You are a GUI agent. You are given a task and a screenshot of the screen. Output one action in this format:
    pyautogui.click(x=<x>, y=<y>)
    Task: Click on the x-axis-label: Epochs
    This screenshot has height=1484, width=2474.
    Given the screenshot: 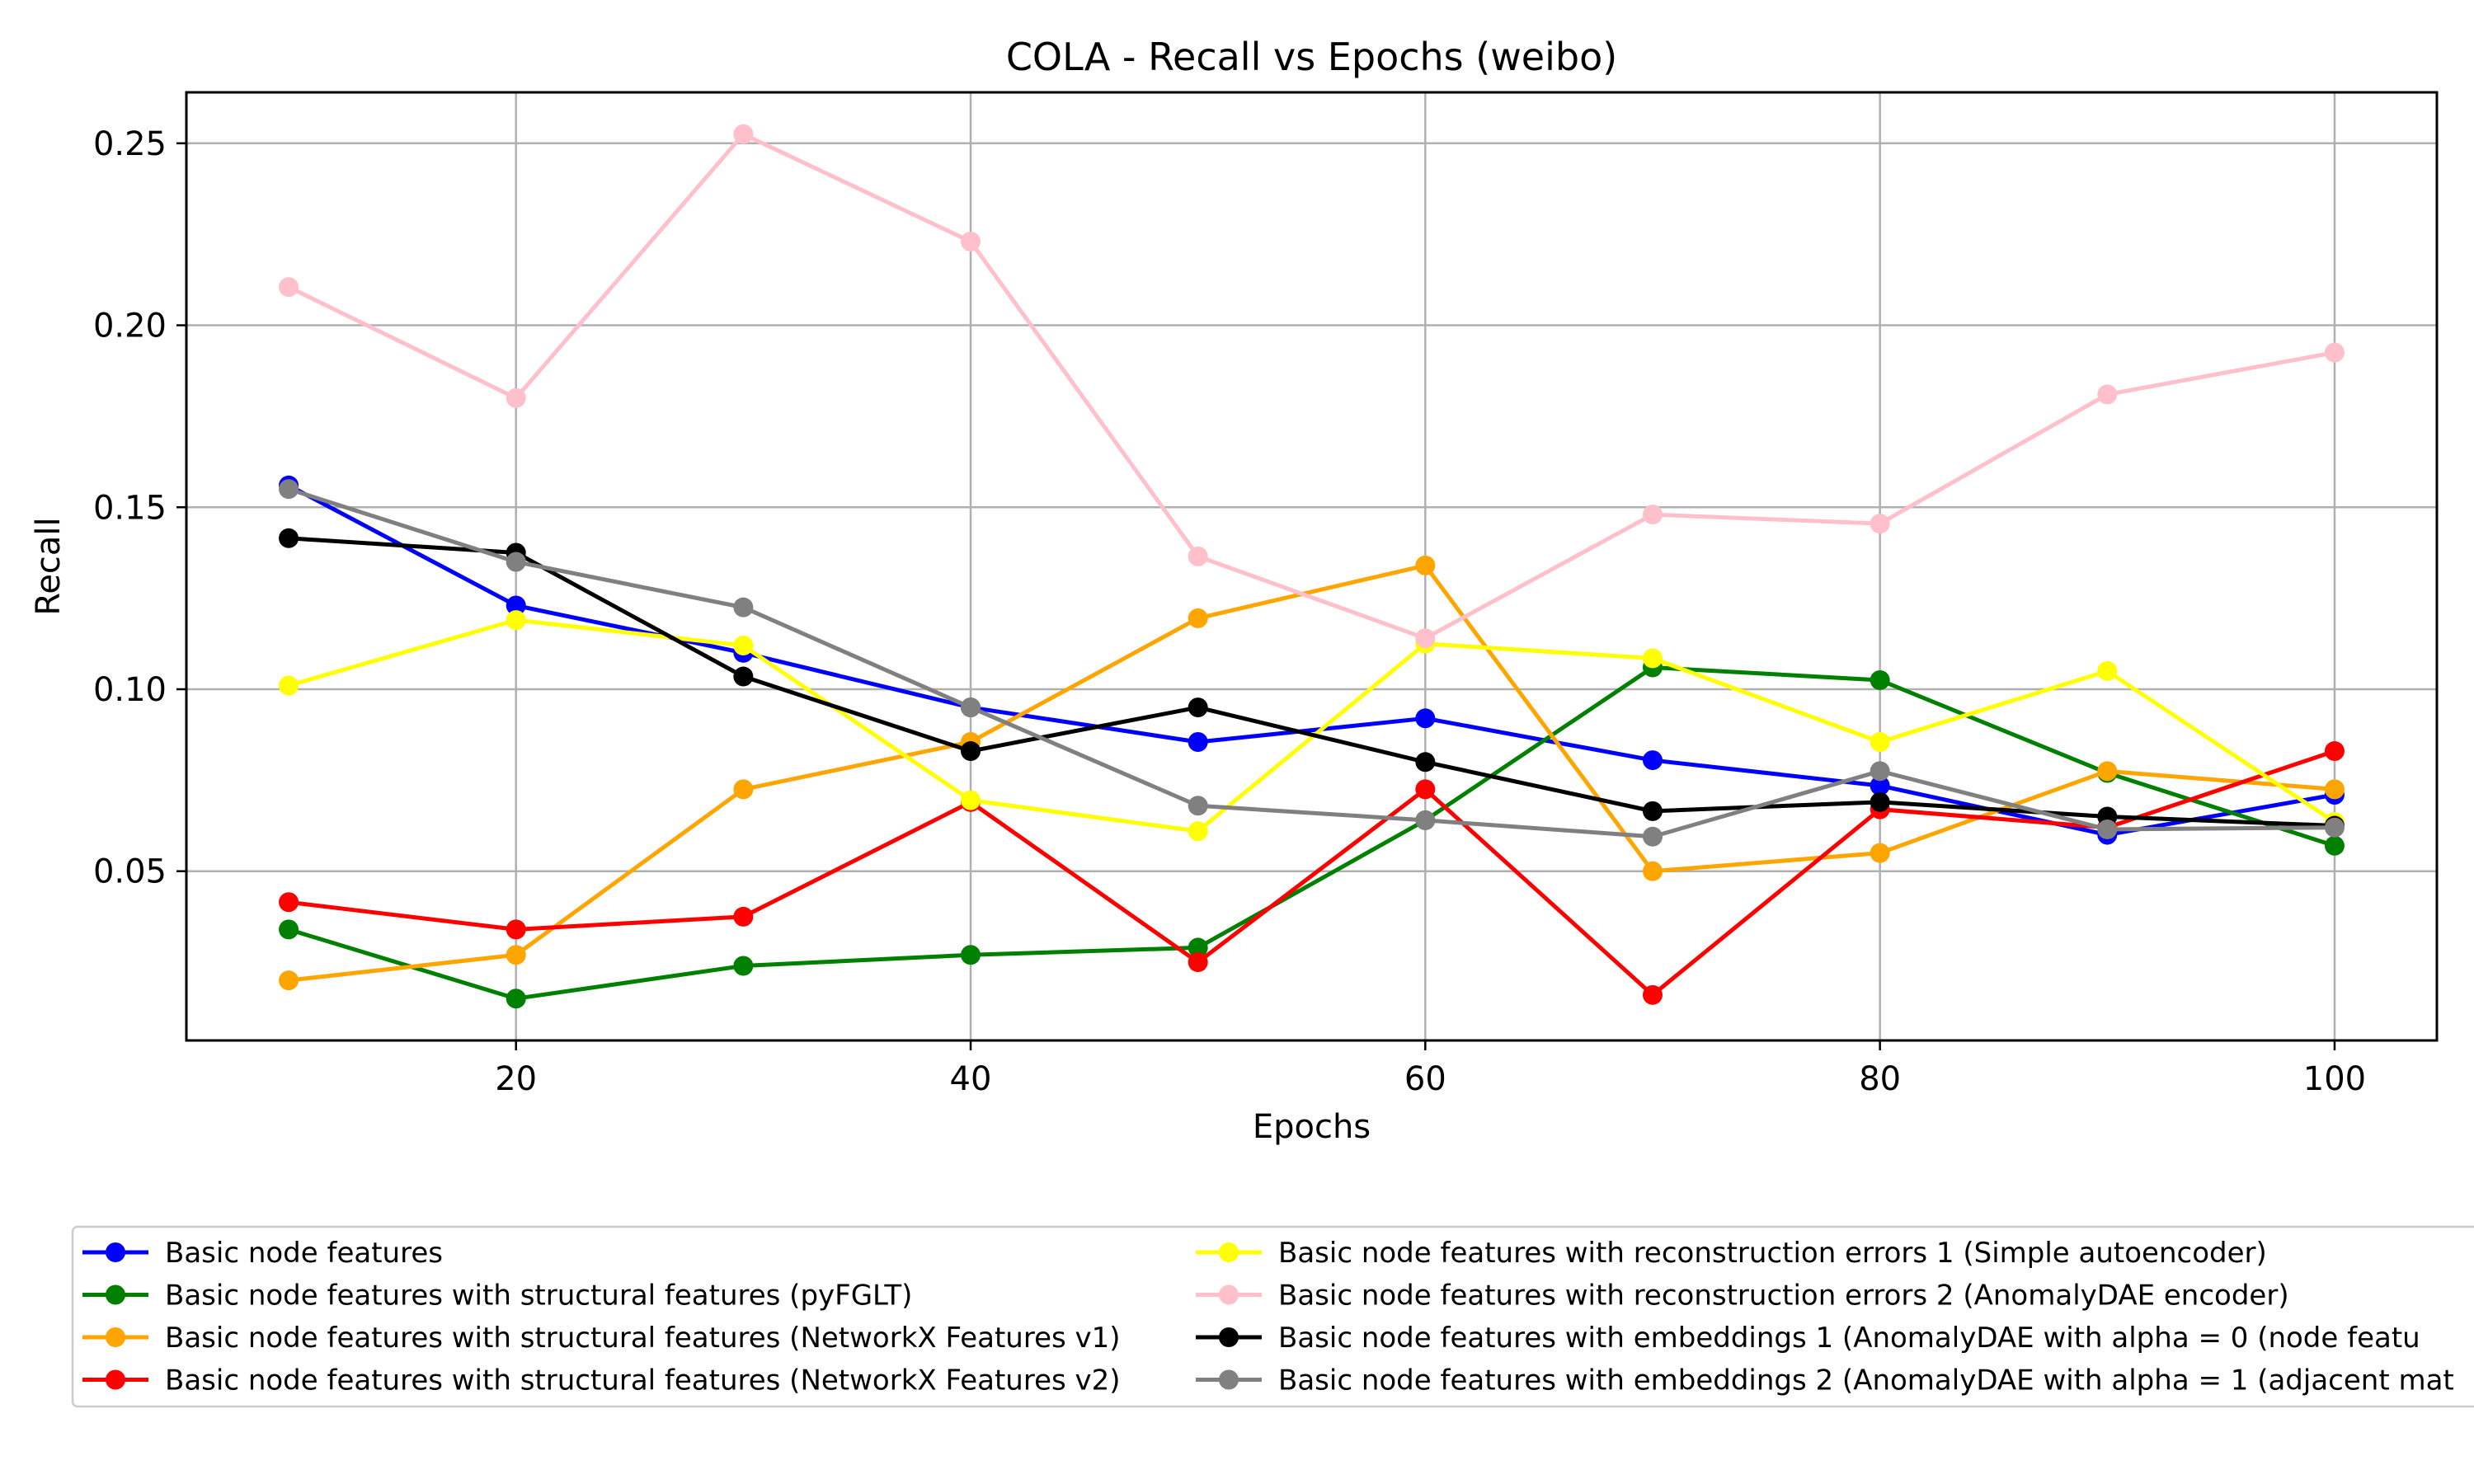 What is the action you would take?
    pyautogui.click(x=1312, y=1127)
    